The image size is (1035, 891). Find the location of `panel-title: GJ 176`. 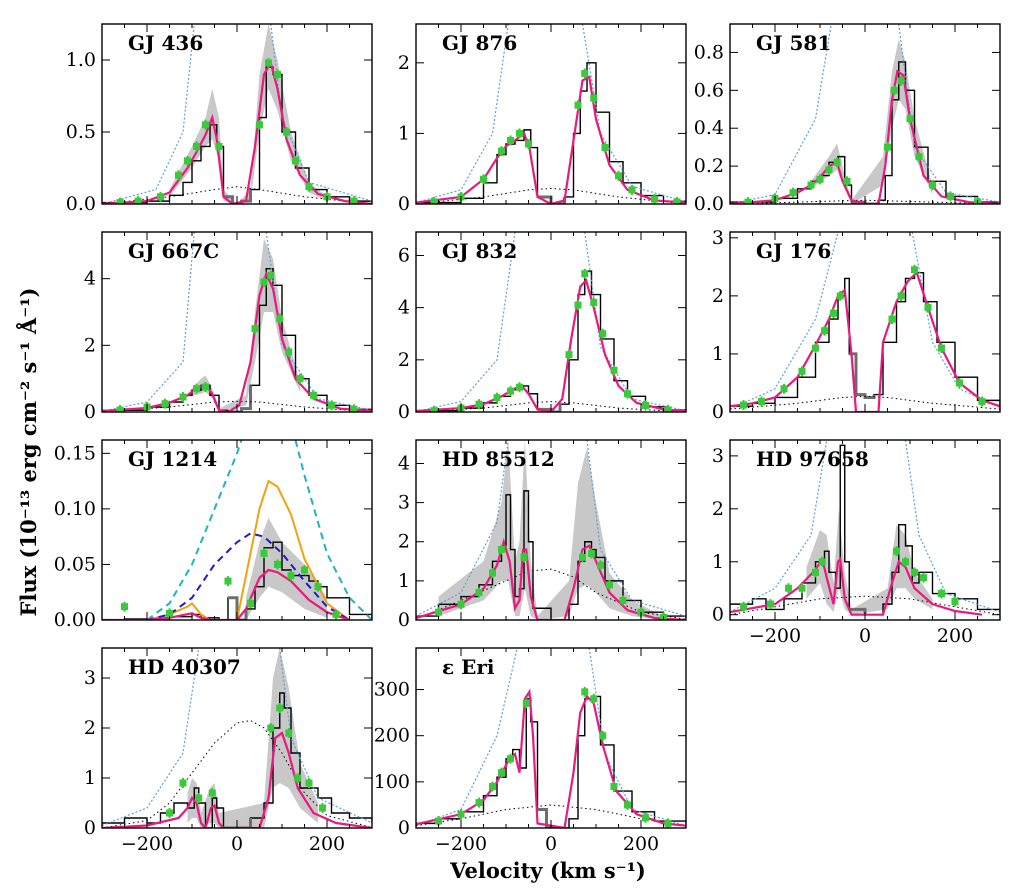

panel-title: GJ 176 is located at coordinates (793, 251).